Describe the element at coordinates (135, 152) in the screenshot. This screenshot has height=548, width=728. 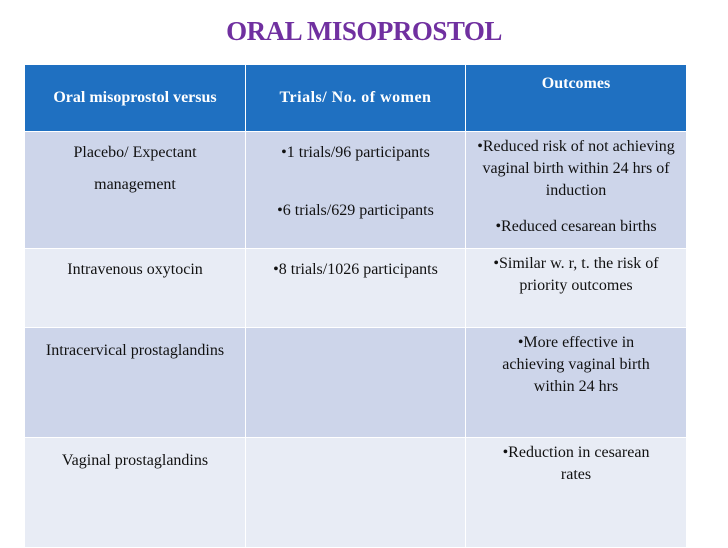
I see `comparison-text: Placebo/ Expectant` at that location.